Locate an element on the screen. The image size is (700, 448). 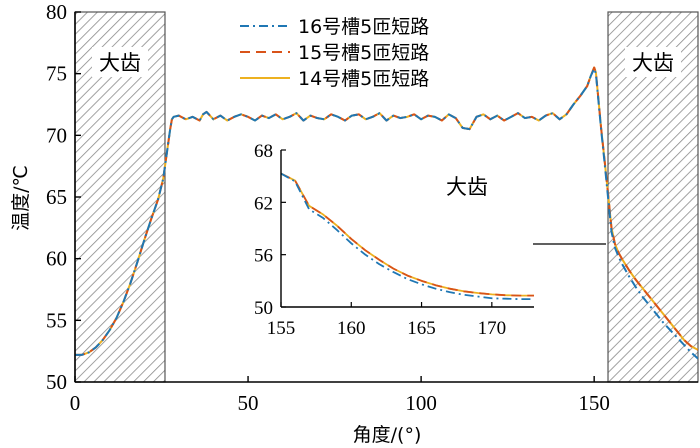
shaded-region-left-label-bg is located at coordinates (119, 62).